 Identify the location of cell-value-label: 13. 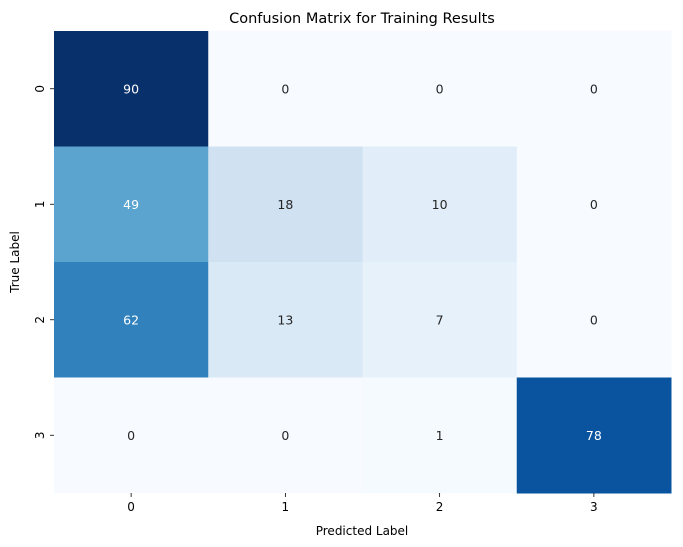
(285, 319).